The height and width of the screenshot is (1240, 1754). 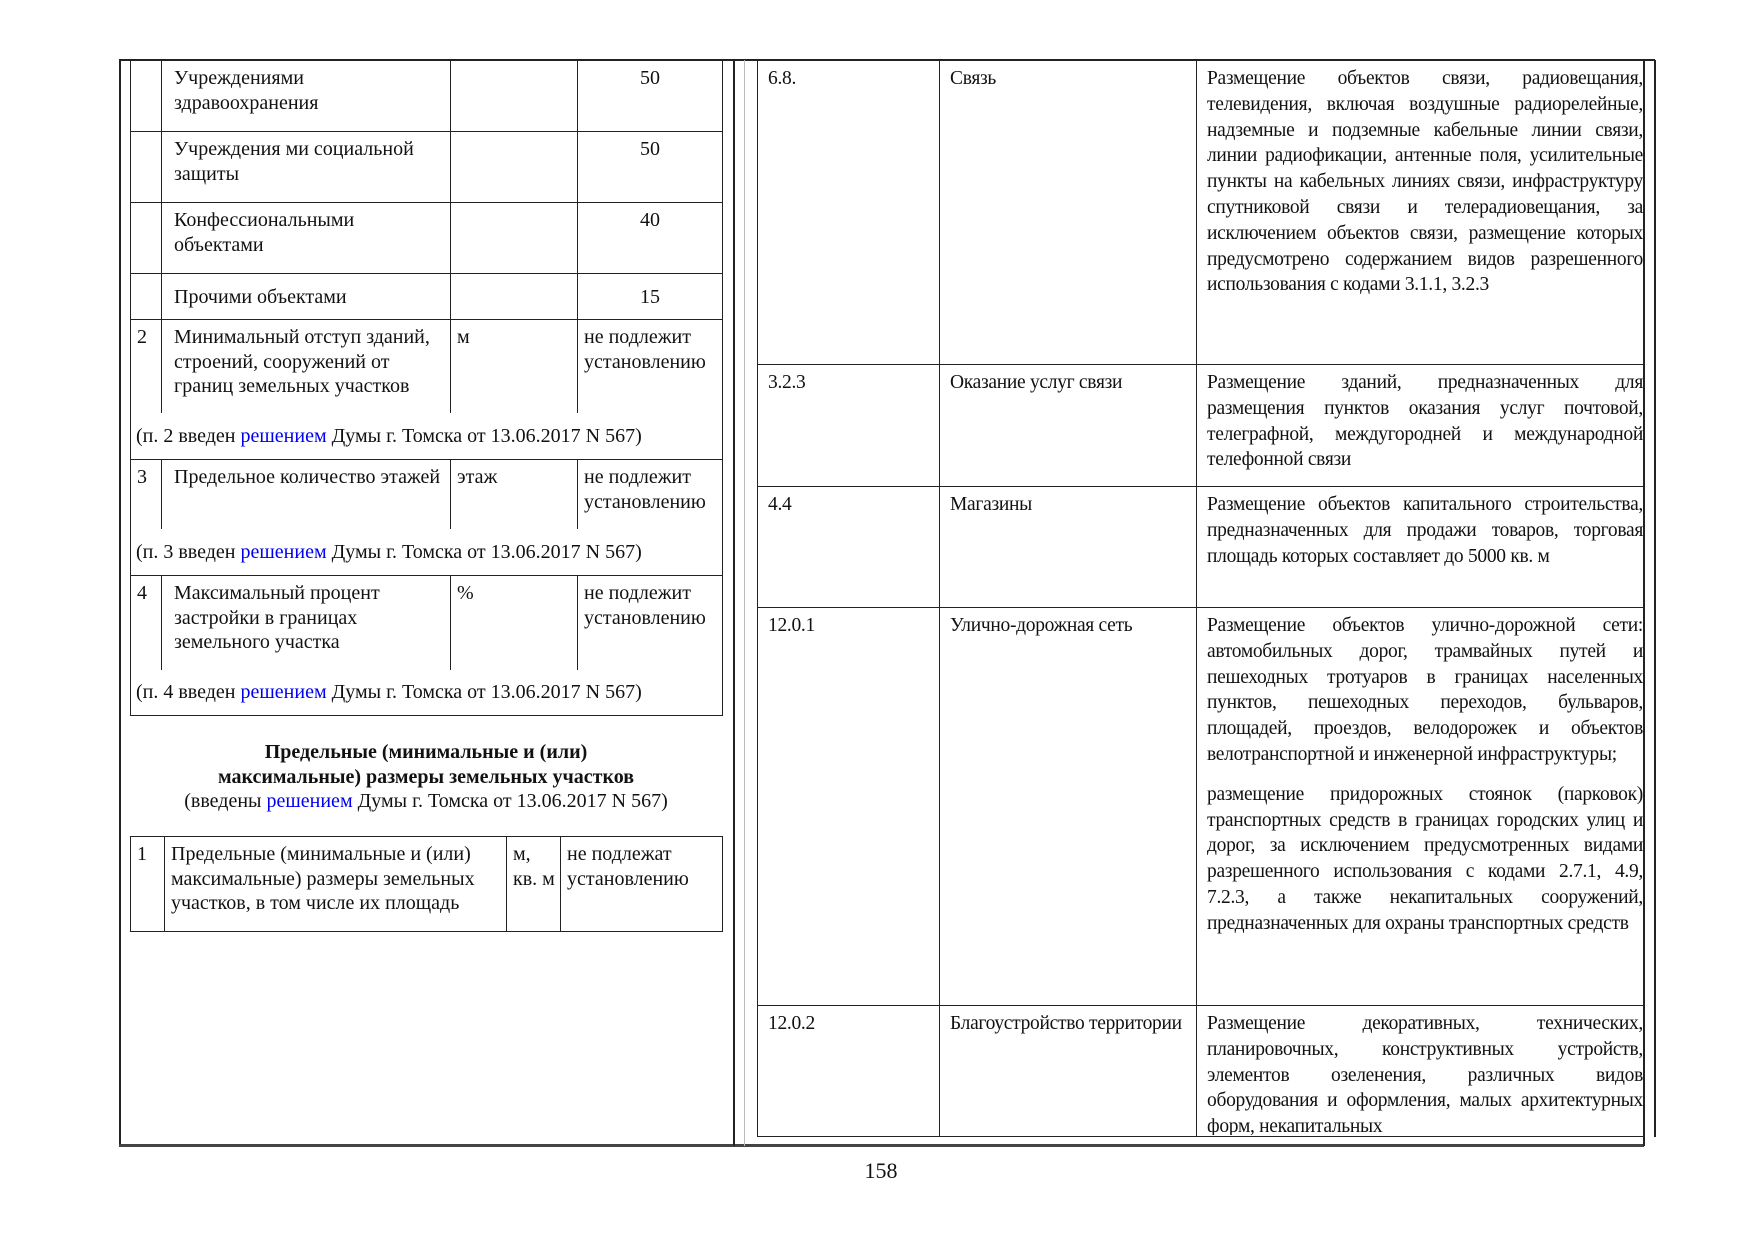 What do you see at coordinates (881, 1170) in the screenshot?
I see `page-number: 158` at bounding box center [881, 1170].